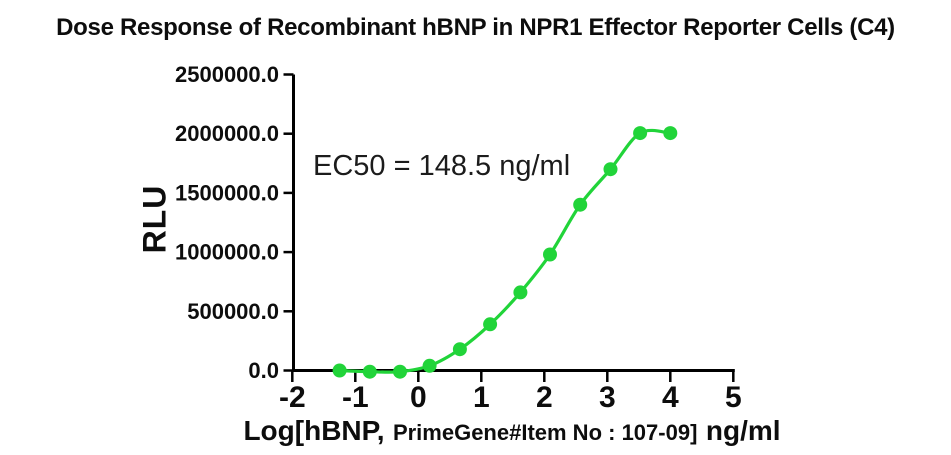 This screenshot has height=455, width=951. I want to click on y-tick-label: 2000000.0, so click(227, 133).